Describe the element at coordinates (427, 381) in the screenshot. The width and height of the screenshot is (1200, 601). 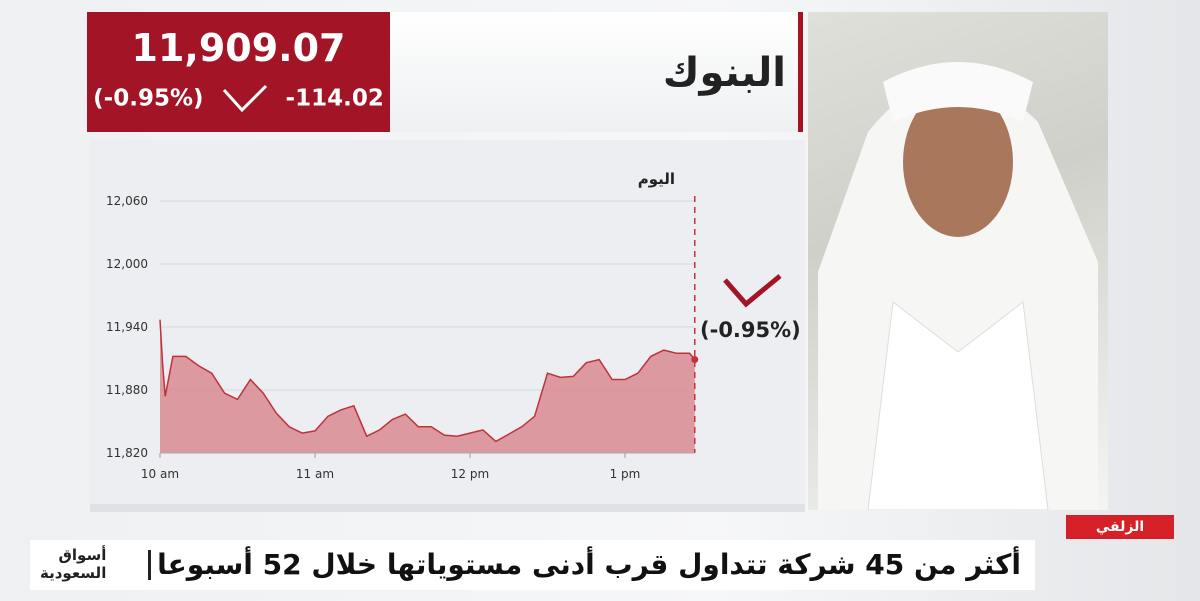
I see `series-line` at that location.